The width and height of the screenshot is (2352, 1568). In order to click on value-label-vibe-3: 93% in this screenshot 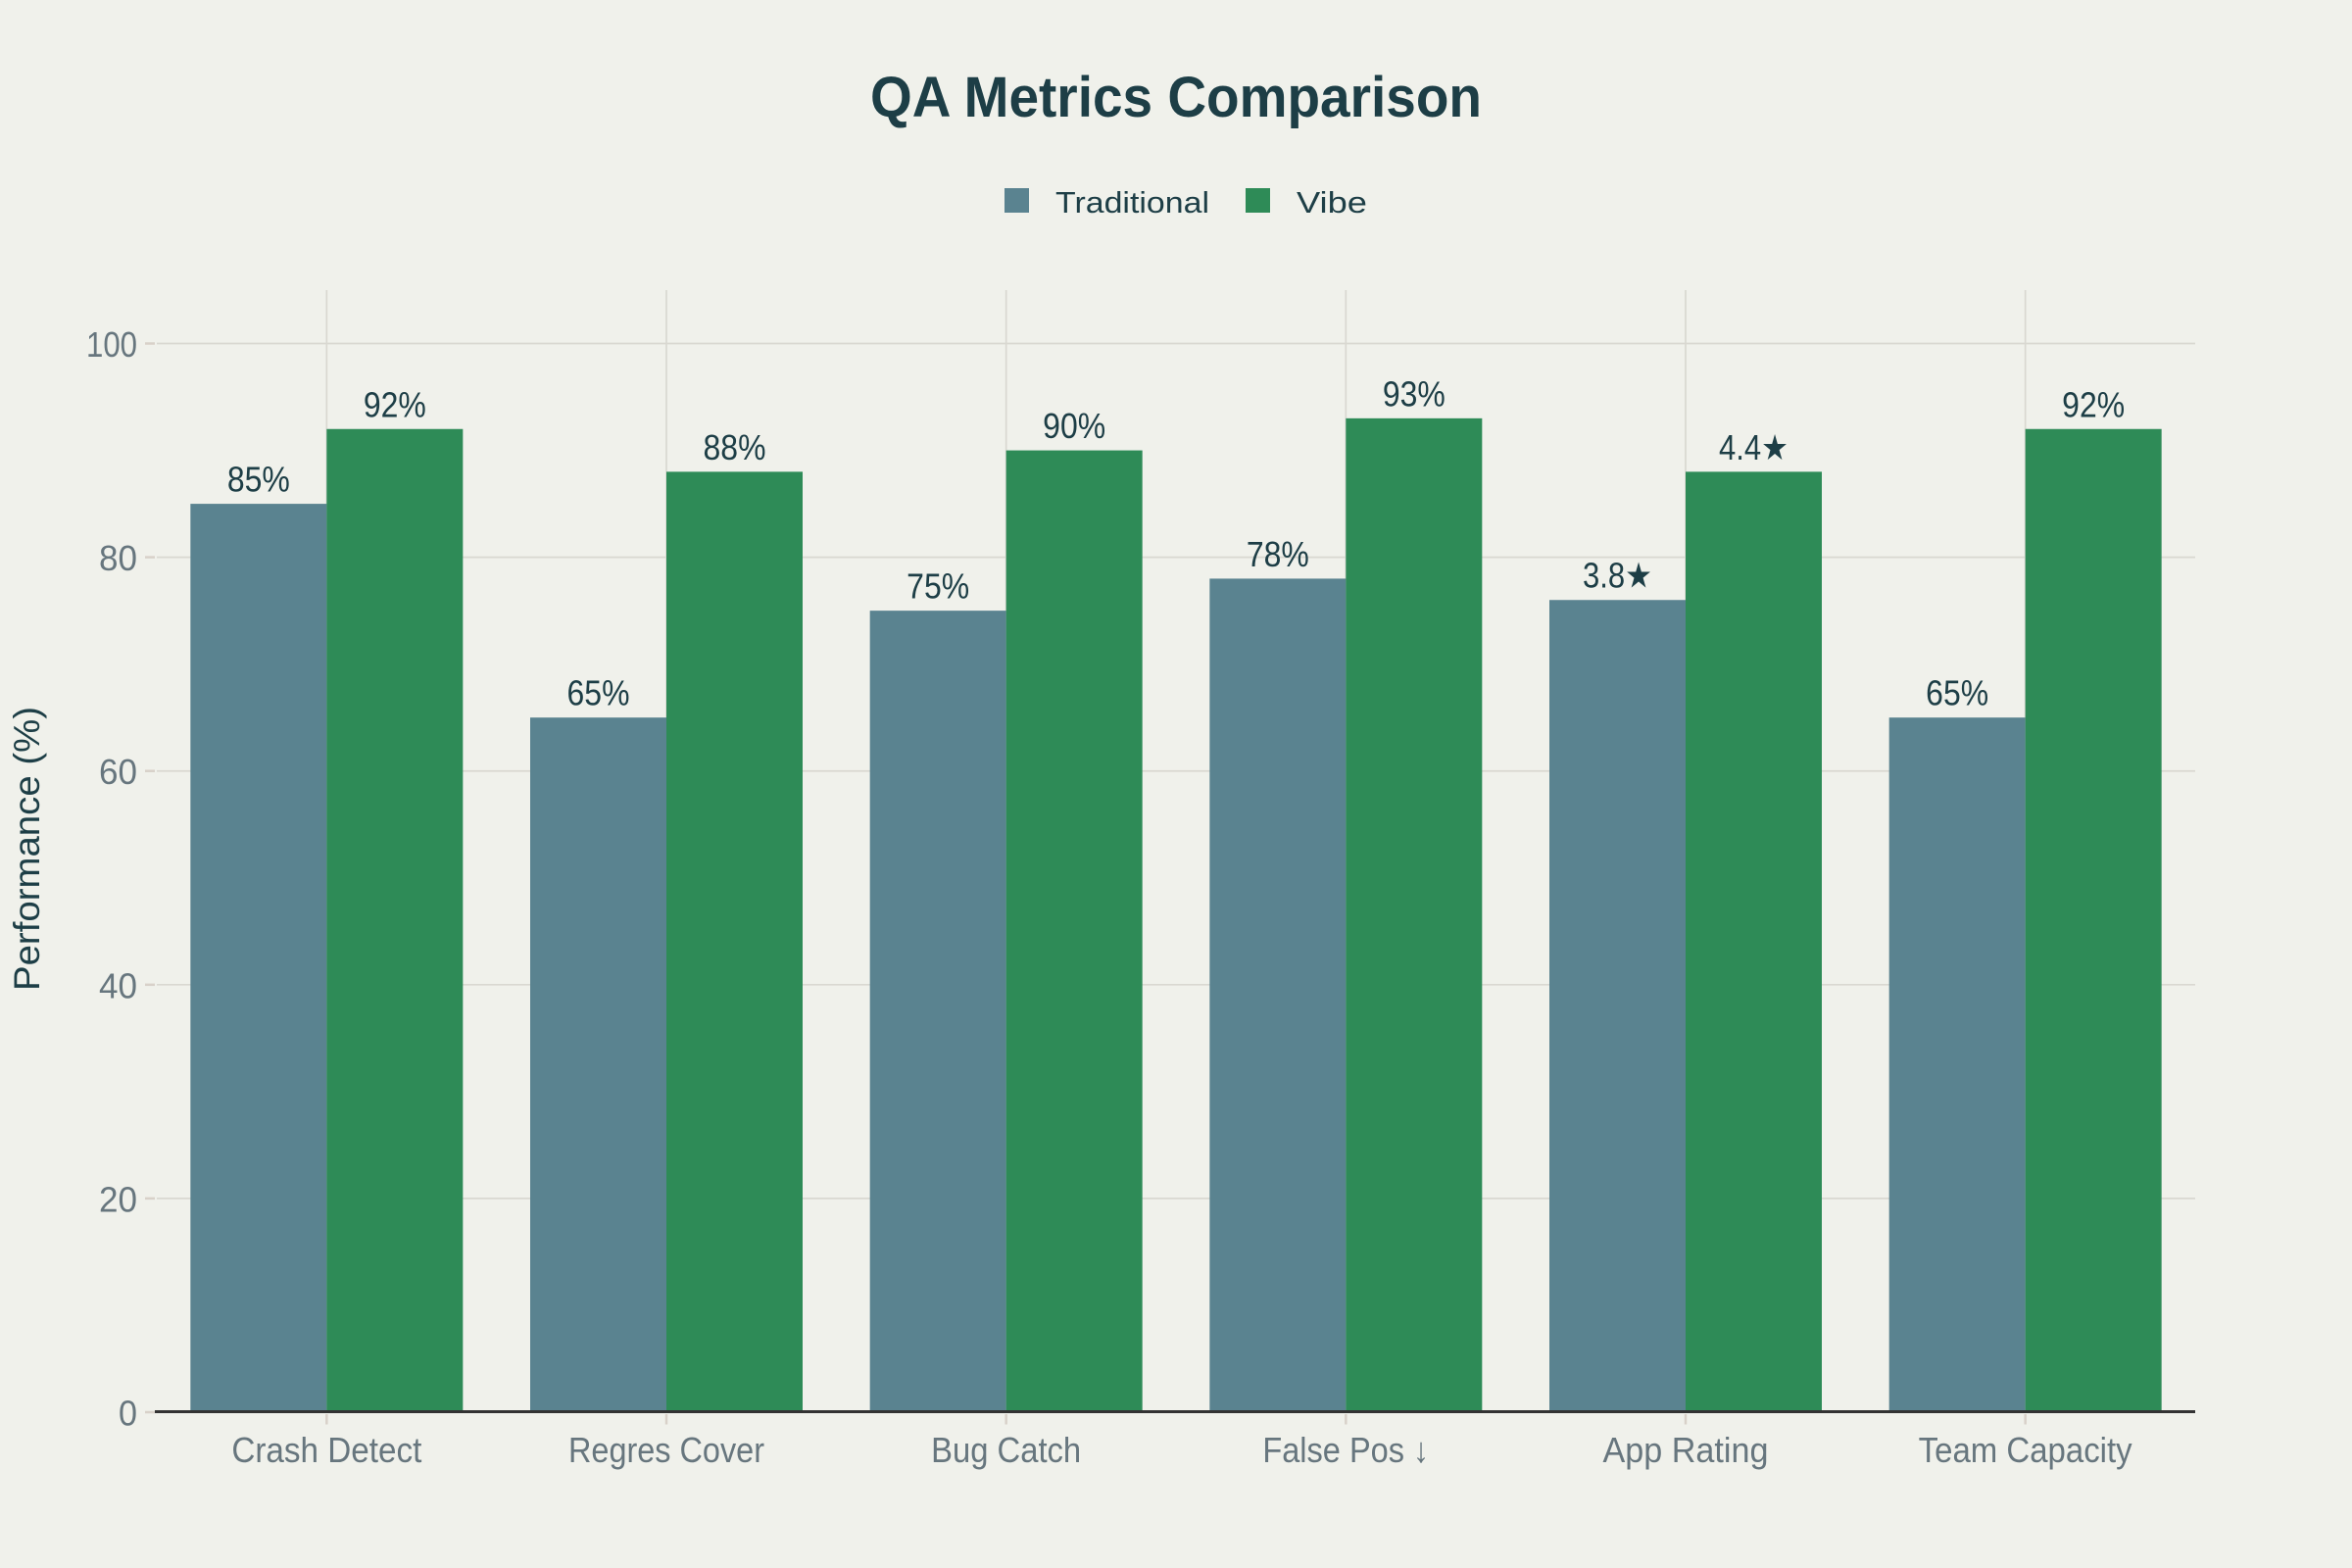, I will do `click(1415, 393)`.